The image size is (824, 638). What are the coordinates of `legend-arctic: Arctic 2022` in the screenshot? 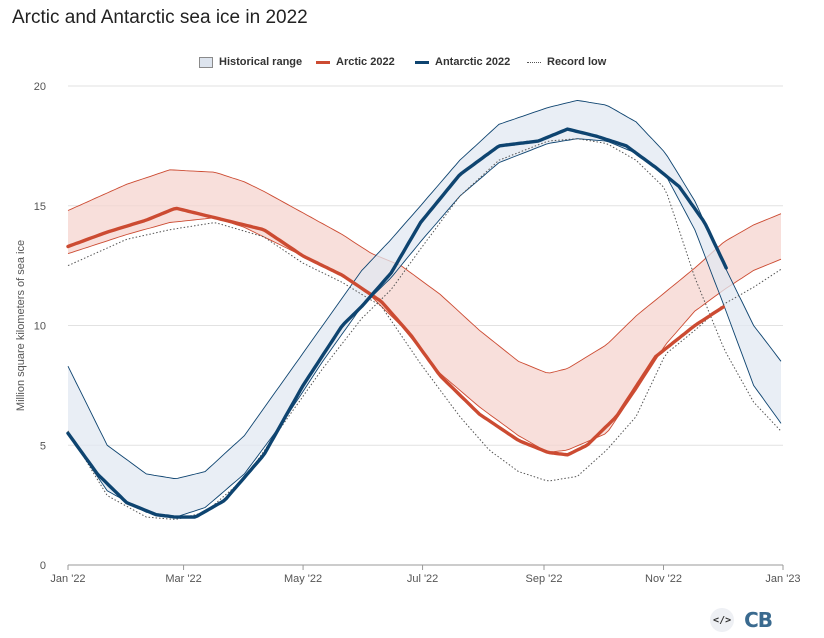 It's located at (355, 62).